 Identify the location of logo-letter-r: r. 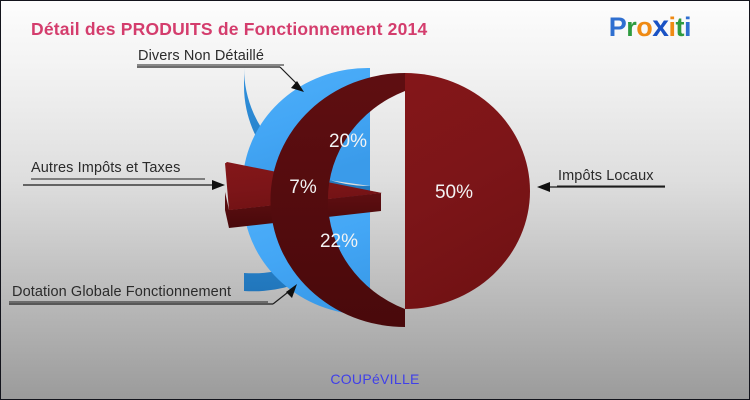
(631, 27).